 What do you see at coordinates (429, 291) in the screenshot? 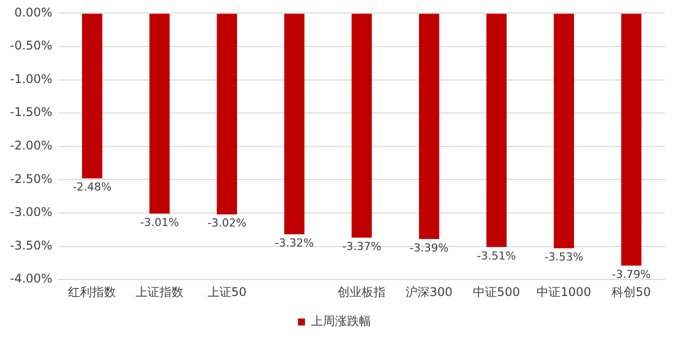
I see `x-tick-label: 沪深300` at bounding box center [429, 291].